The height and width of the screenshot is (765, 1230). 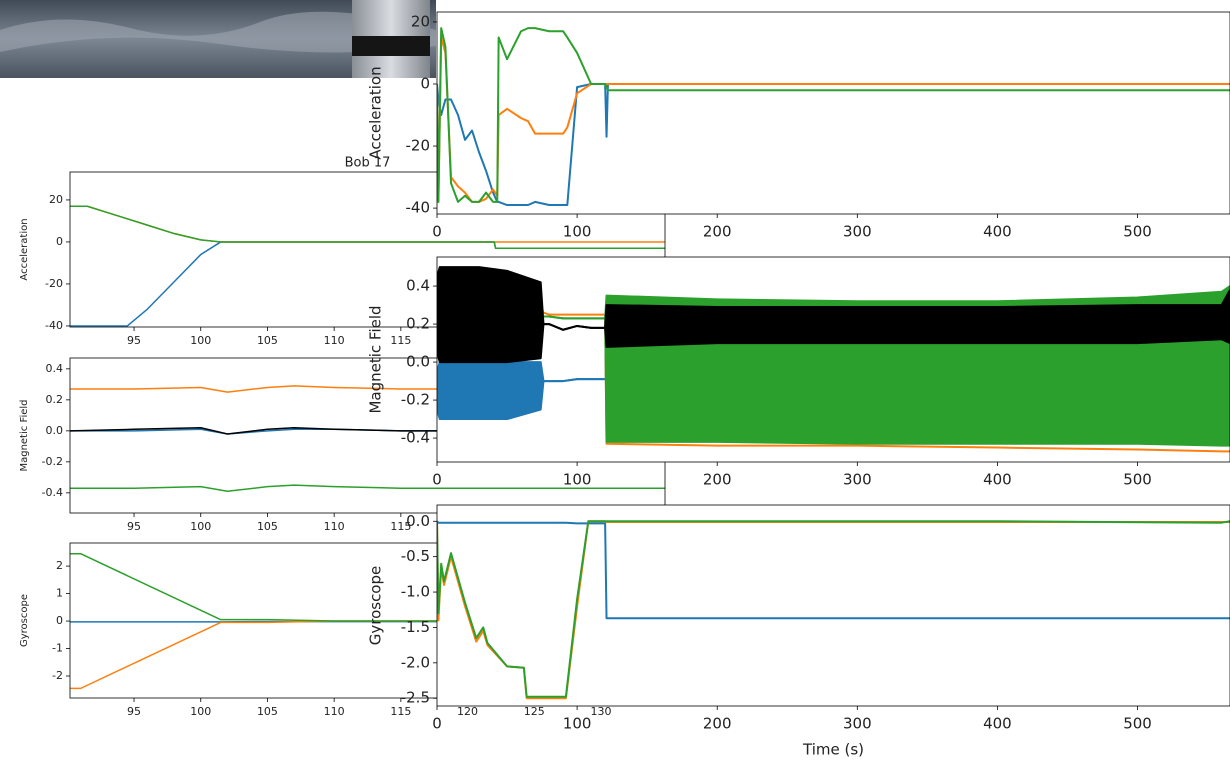 I want to click on y-tick-label: -1.0, so click(x=415, y=592).